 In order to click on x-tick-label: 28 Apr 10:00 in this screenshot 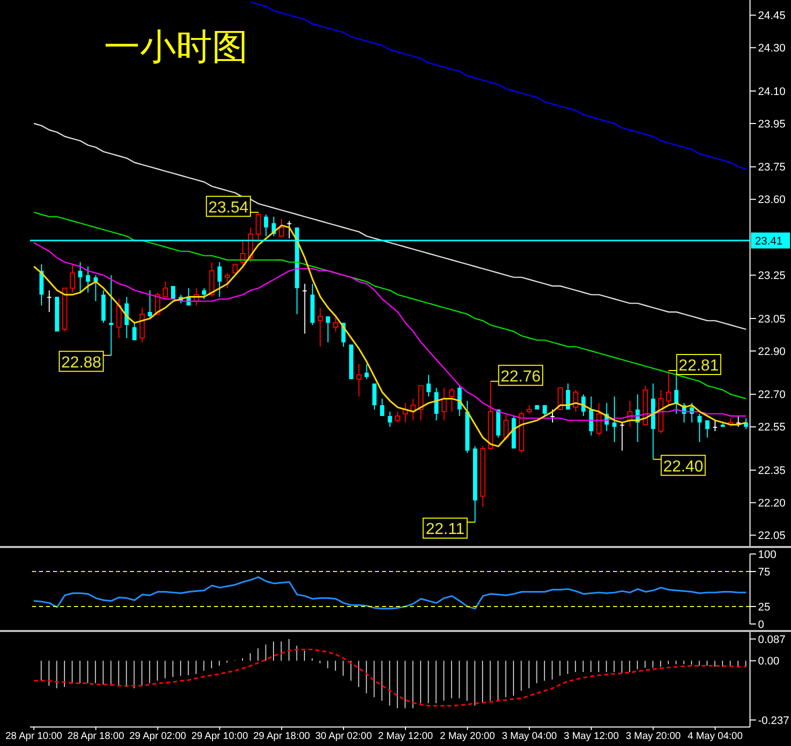, I will do `click(34, 736)`.